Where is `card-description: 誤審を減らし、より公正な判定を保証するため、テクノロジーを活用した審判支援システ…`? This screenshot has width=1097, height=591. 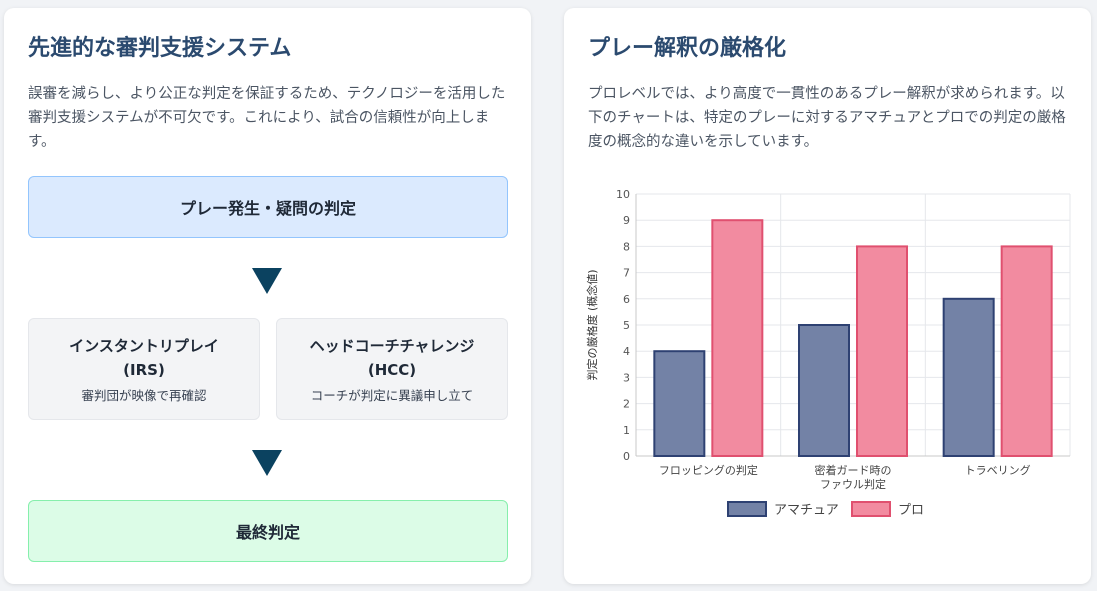 card-description: 誤審を減らし、より公正な判定を保証するため、テクノロジーを活用した審判支援システ… is located at coordinates (267, 118).